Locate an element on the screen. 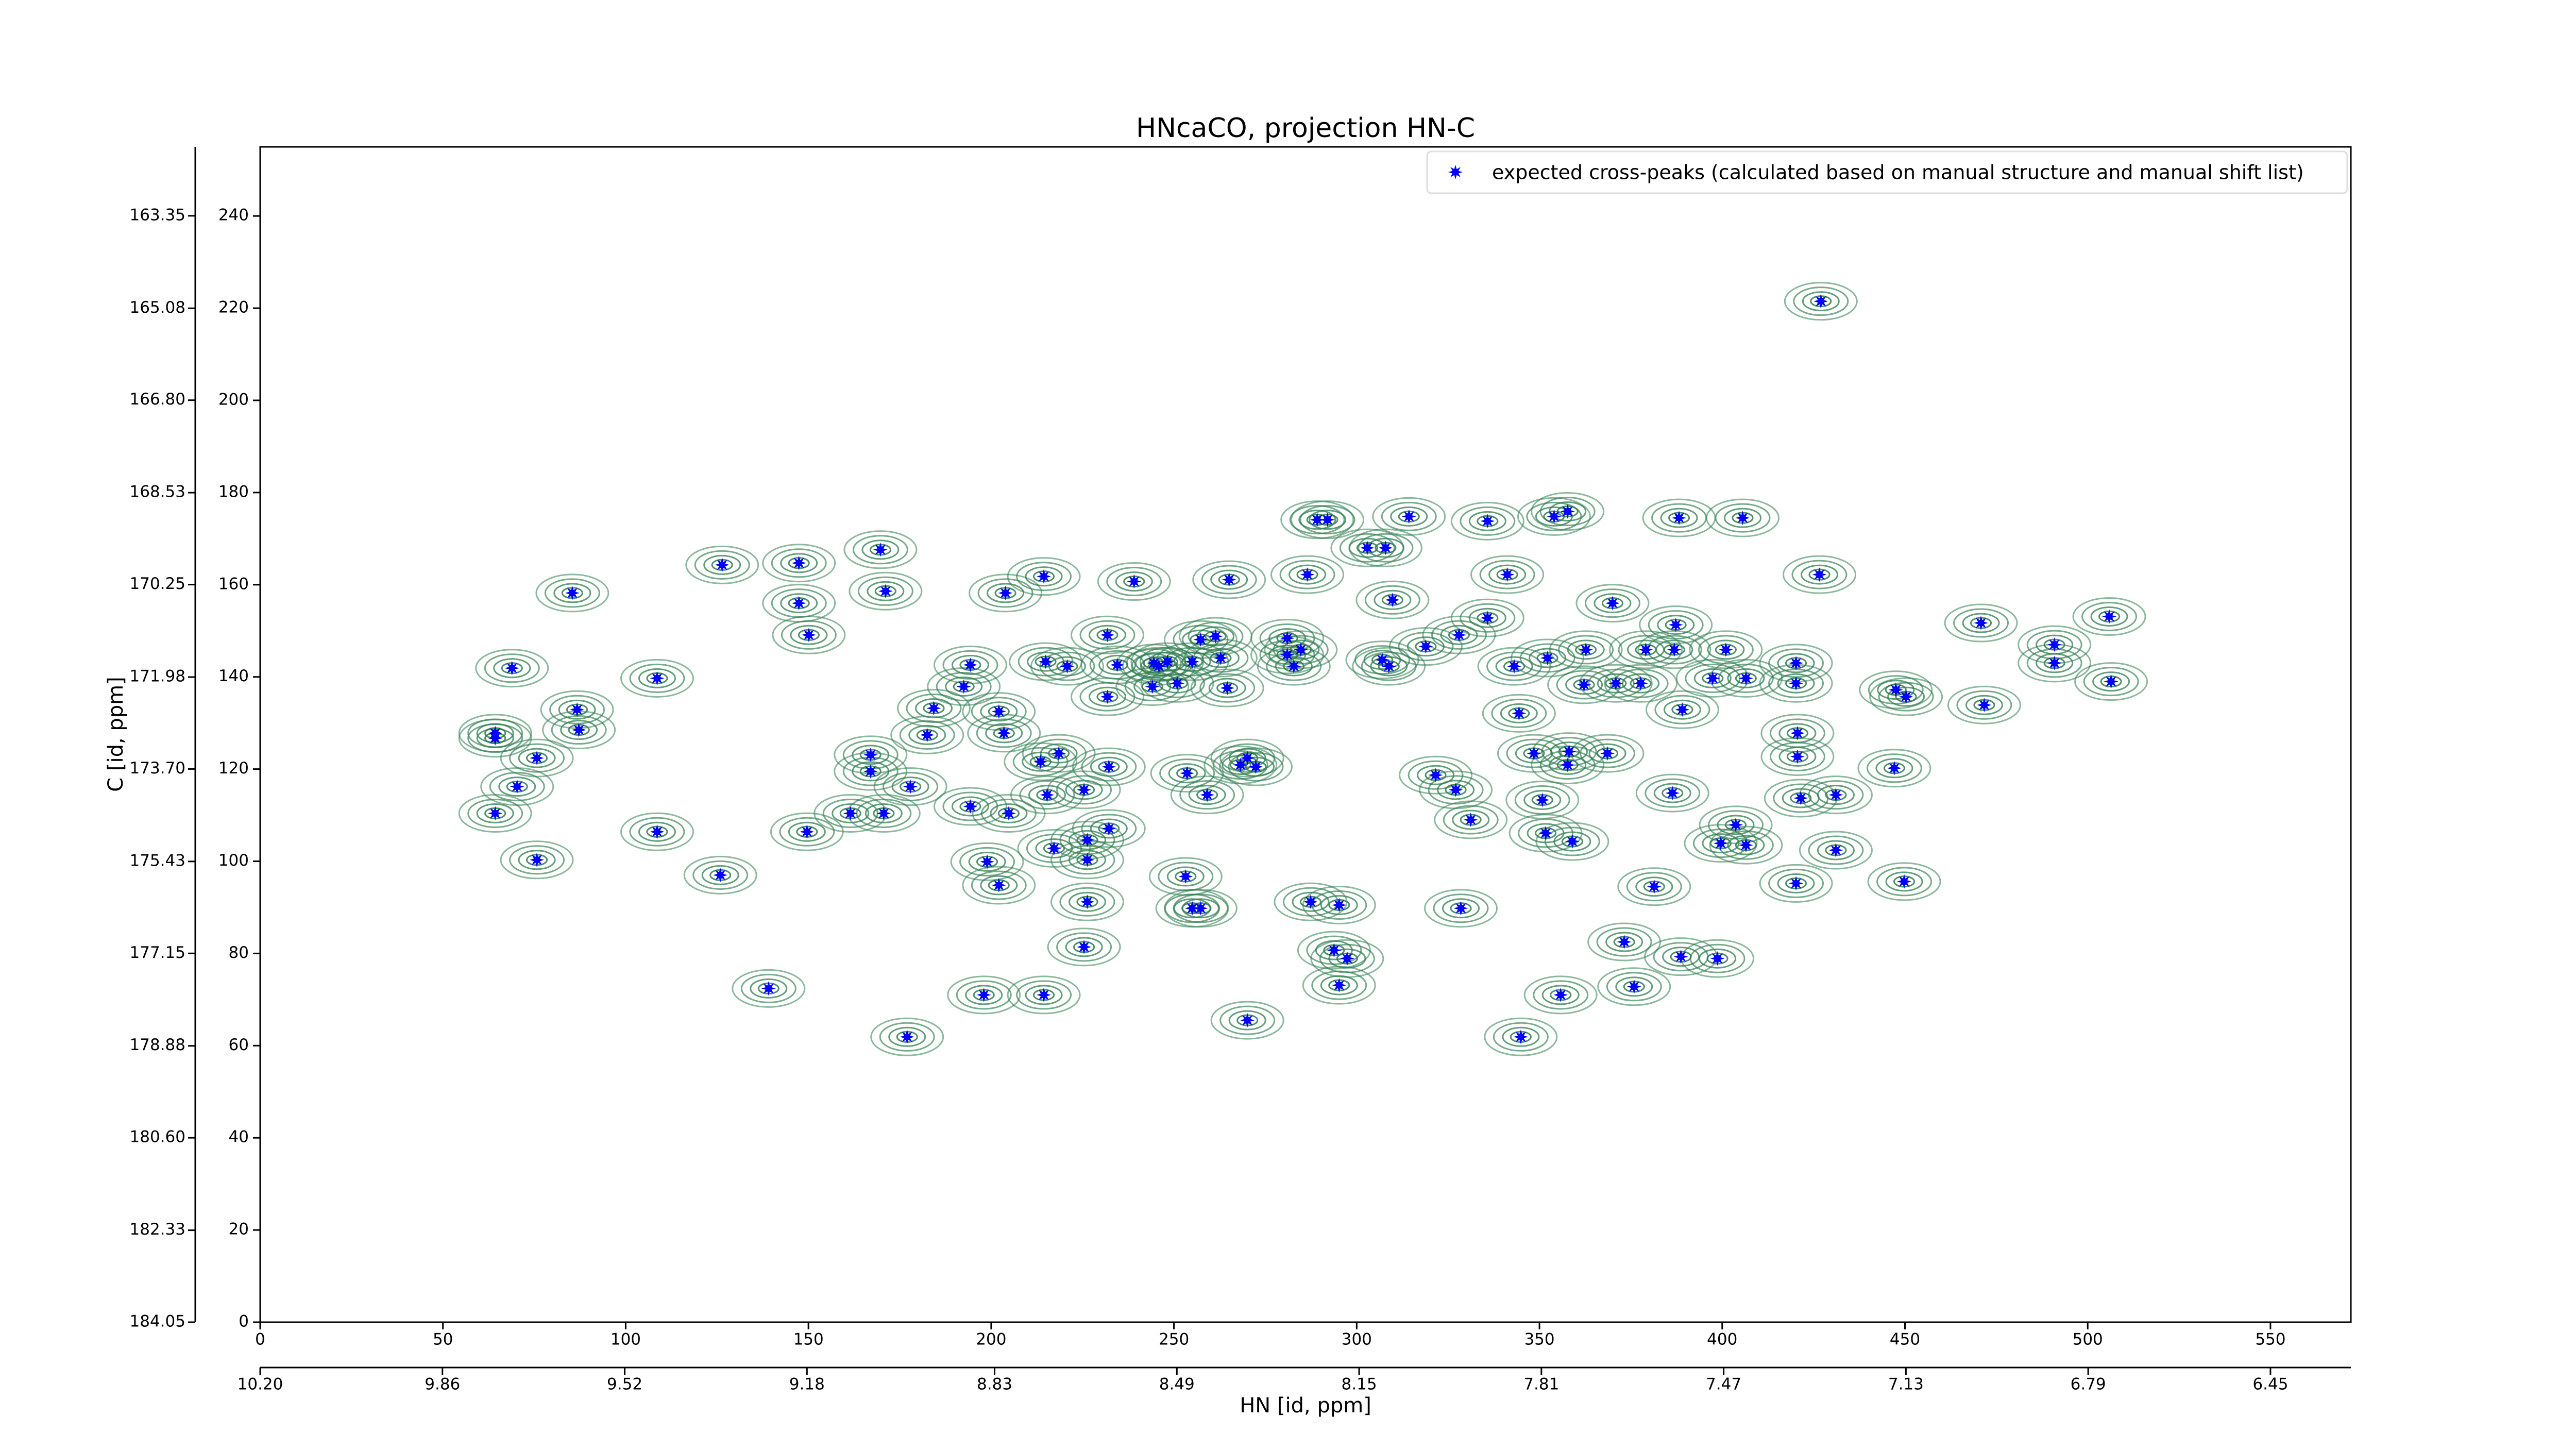 The image size is (2576, 1451). x2-tick-label: 8.49 is located at coordinates (1177, 1384).